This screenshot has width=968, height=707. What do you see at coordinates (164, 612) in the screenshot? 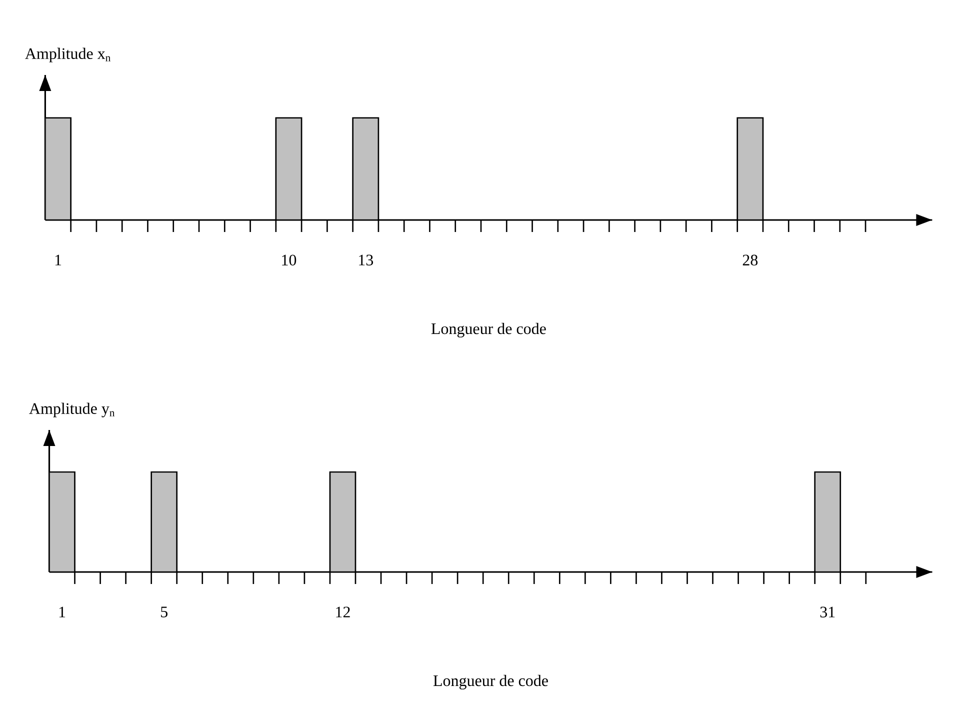
I see `x-tick-label: 5` at bounding box center [164, 612].